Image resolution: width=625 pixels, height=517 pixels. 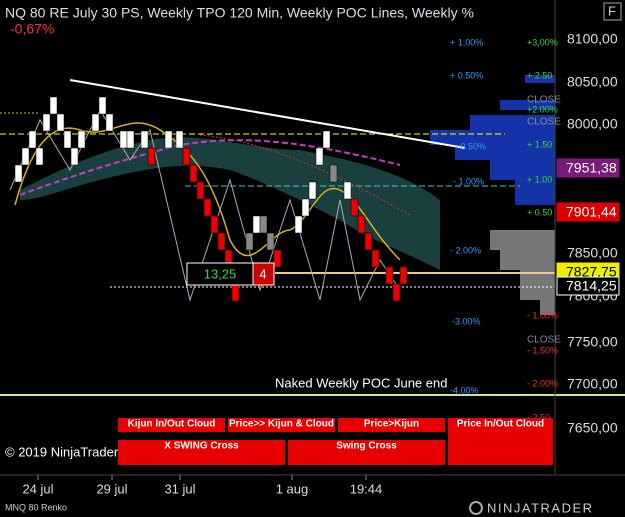 What do you see at coordinates (464, 390) in the screenshot?
I see `percent-level: -4.00%` at bounding box center [464, 390].